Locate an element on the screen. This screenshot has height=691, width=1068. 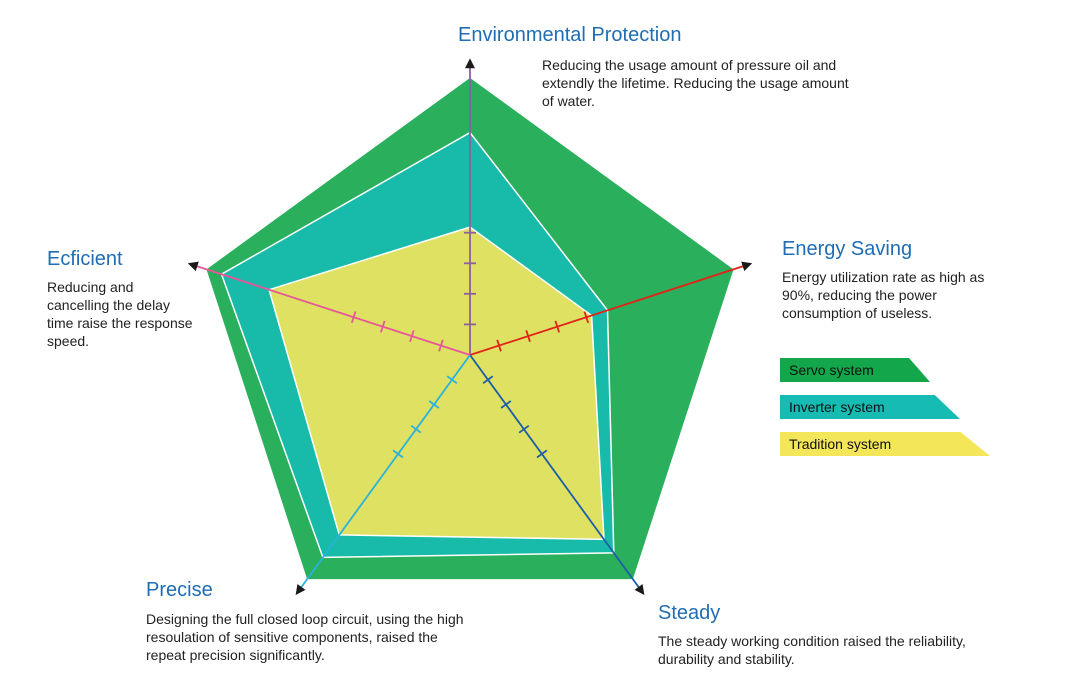
axis-title-energy-saving: Energy Saving is located at coordinates (847, 249).